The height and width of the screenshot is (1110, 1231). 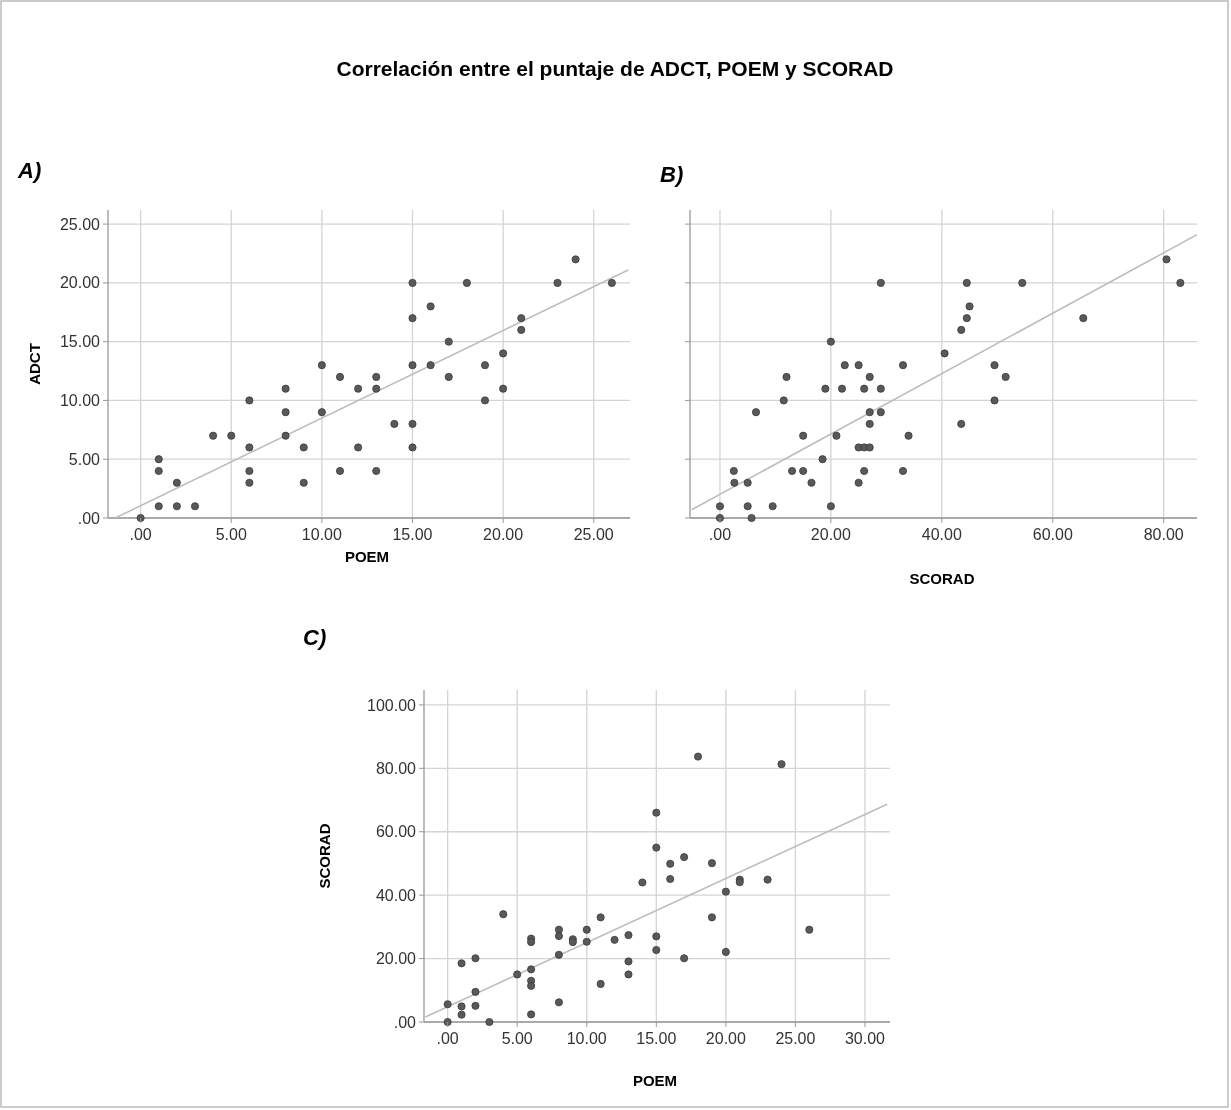 I want to click on y-tick-label: 100.00, so click(x=392, y=705).